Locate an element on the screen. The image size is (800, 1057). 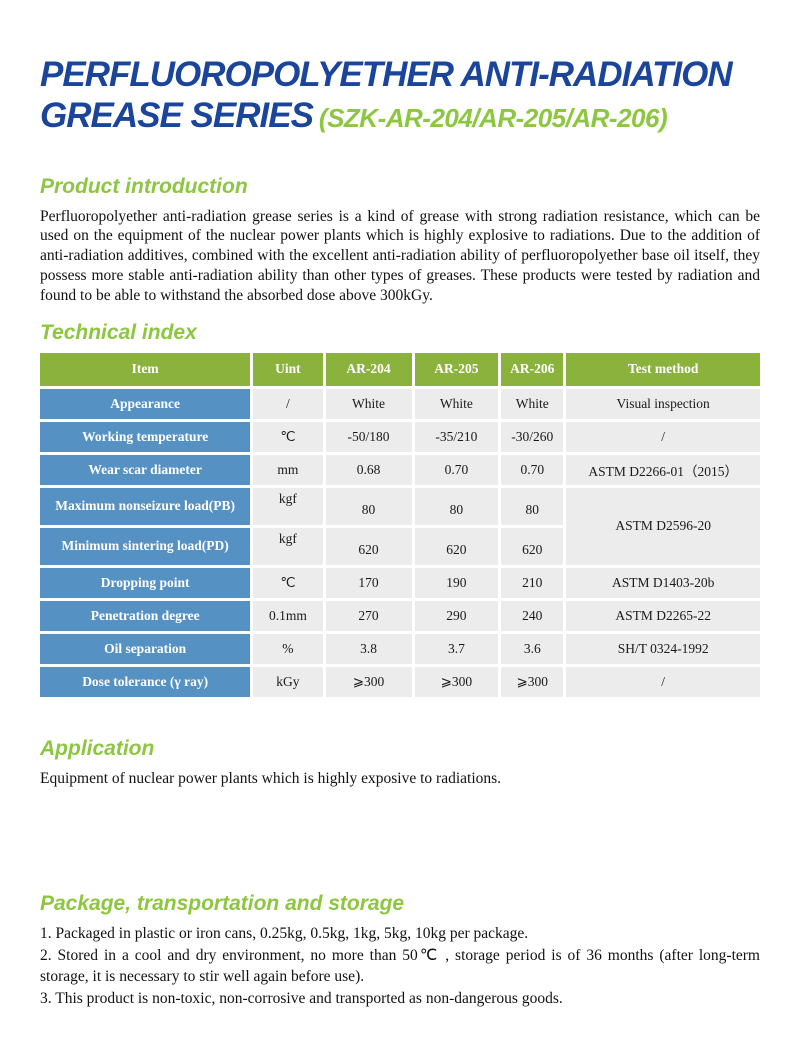
value-cell: -50/180 is located at coordinates (368, 436).